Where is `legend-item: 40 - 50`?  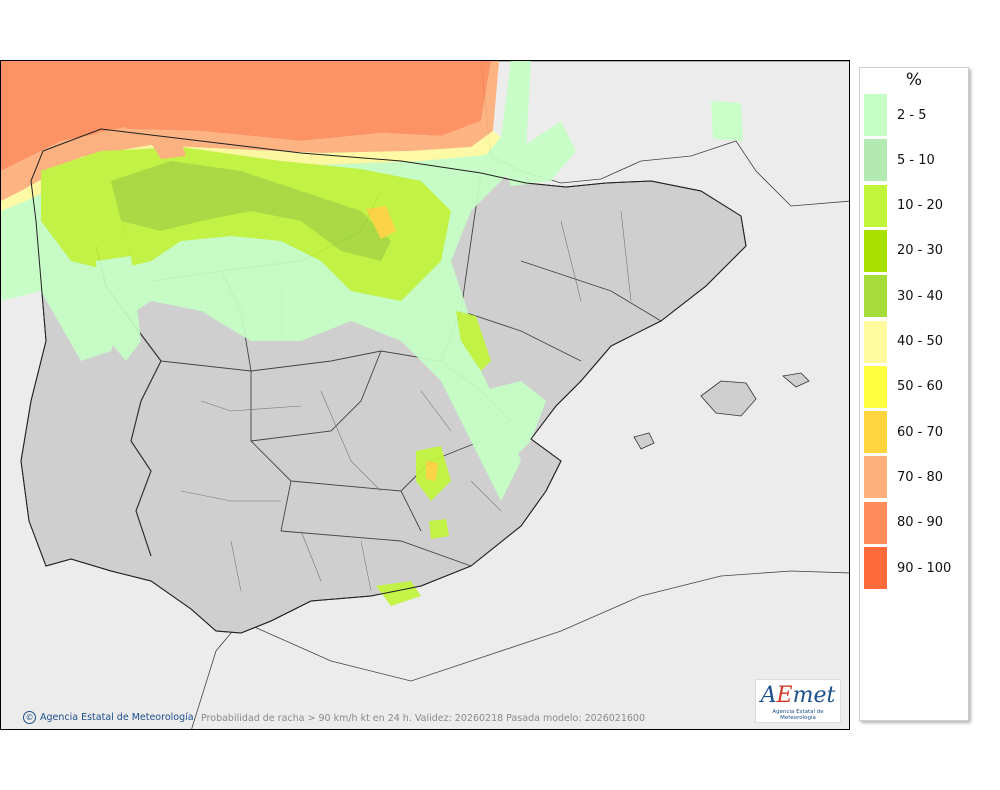
legend-item: 40 - 50 is located at coordinates (904, 341).